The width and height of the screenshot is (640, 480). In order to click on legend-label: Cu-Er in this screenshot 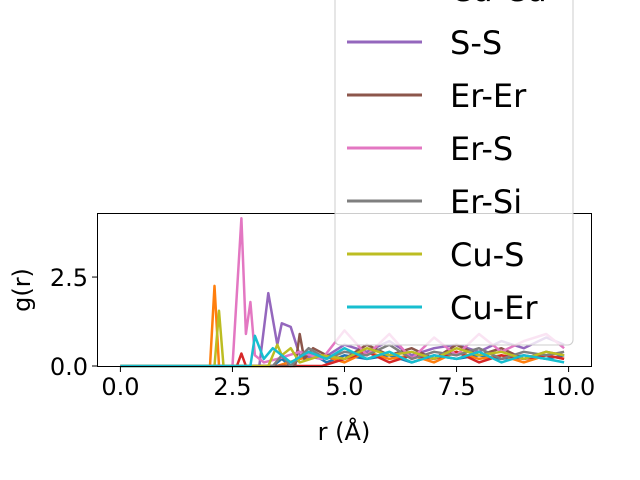, I will do `click(494, 308)`.